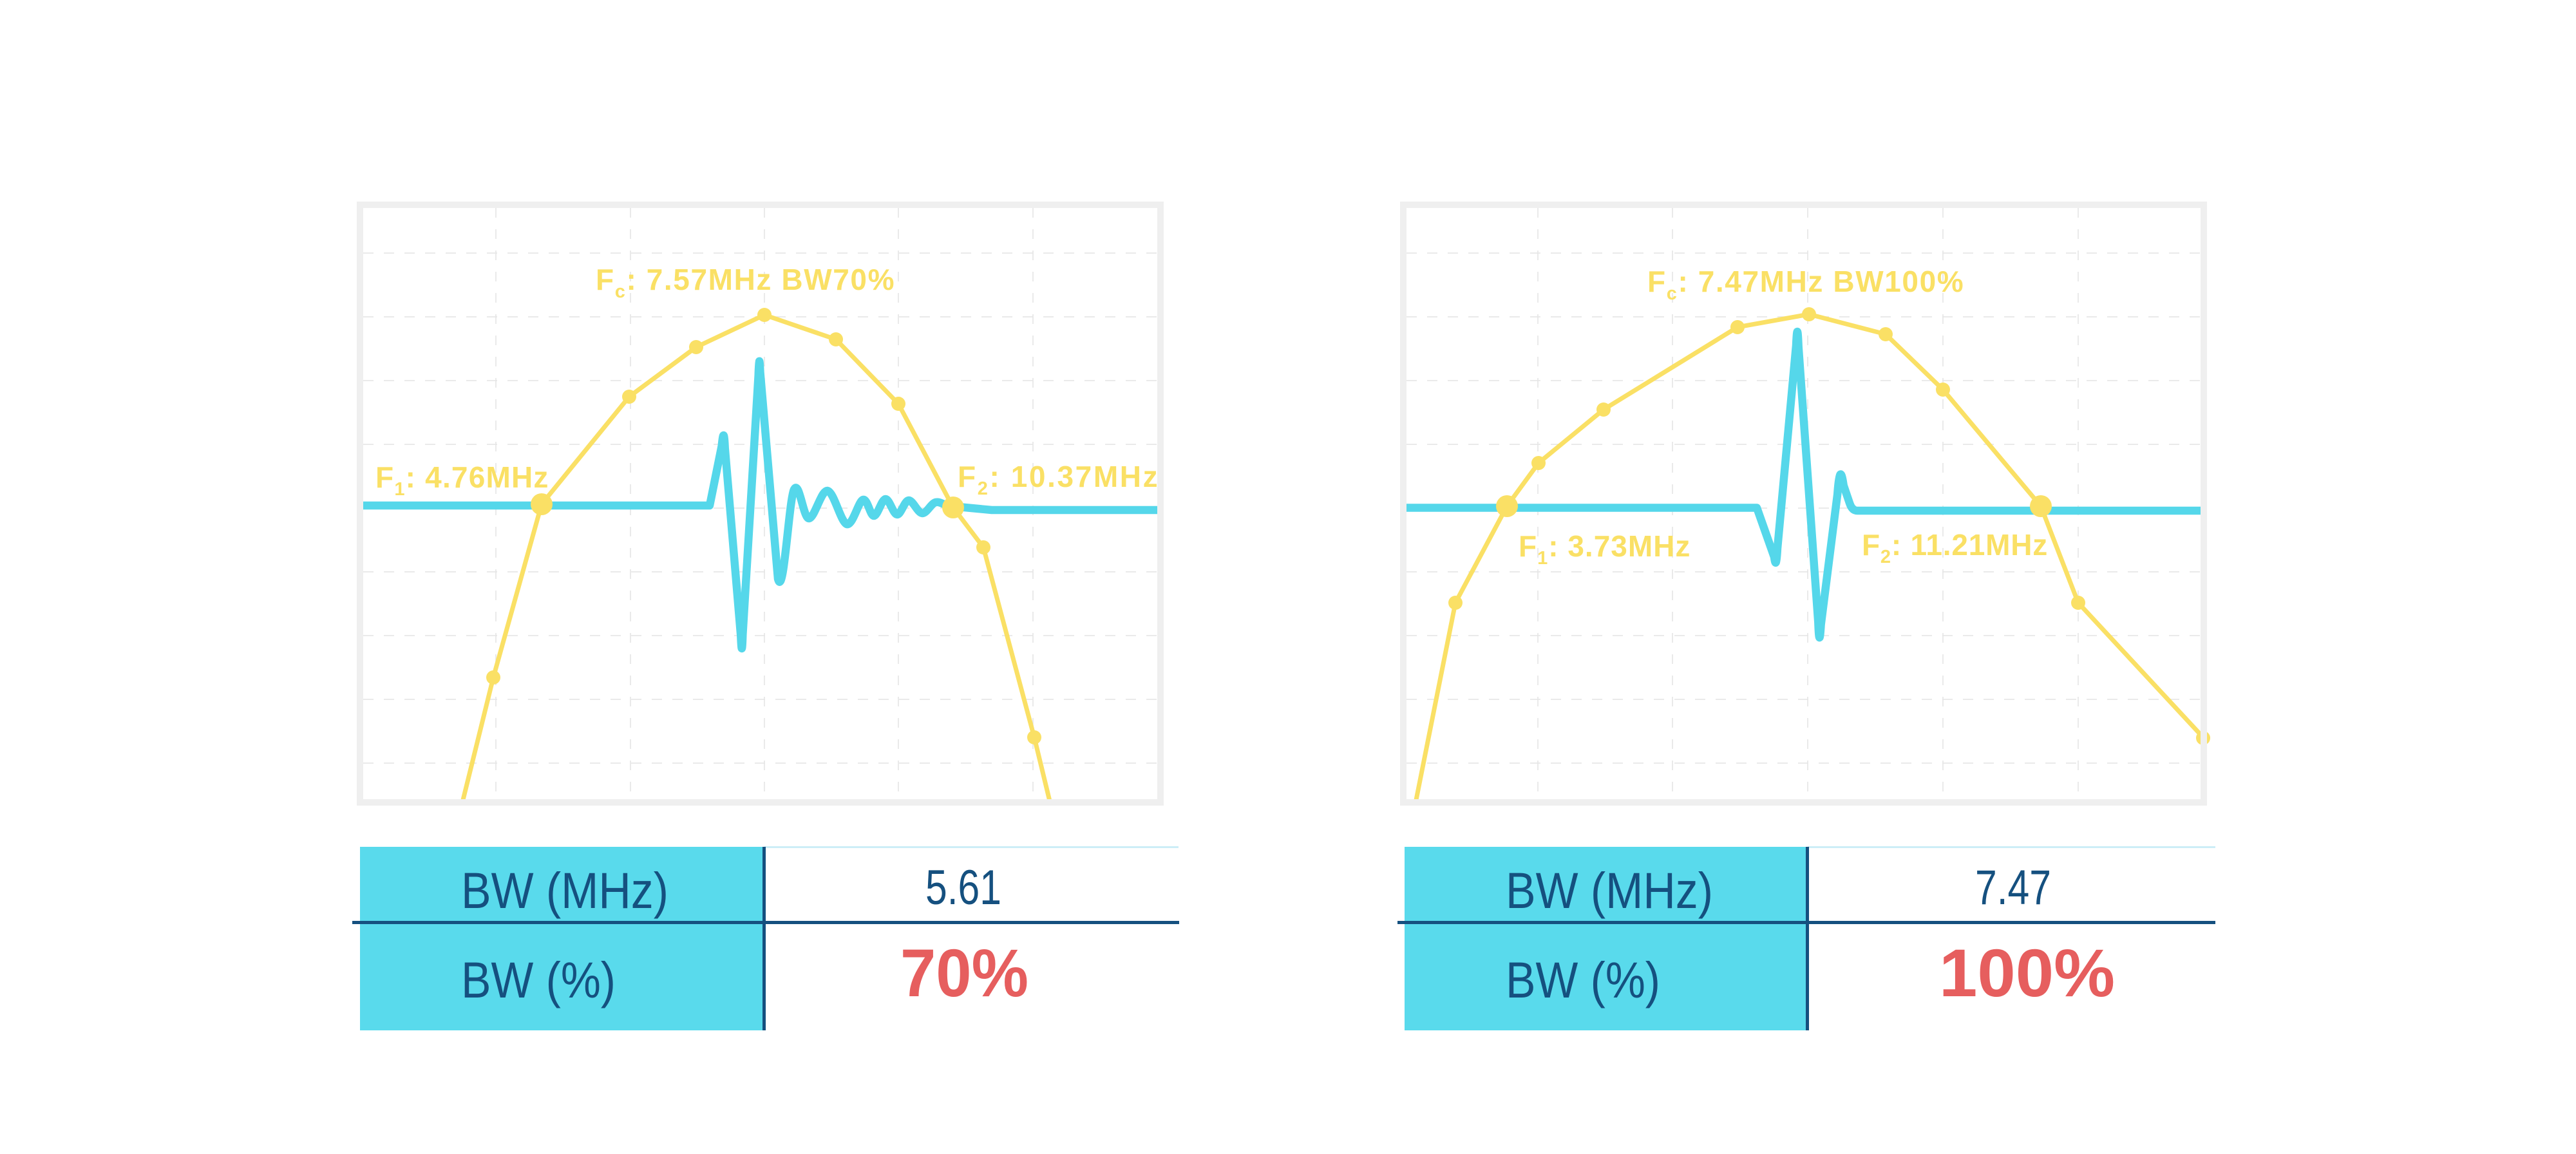 The height and width of the screenshot is (1154, 2576). What do you see at coordinates (2027, 973) in the screenshot?
I see `svg-text: 100%` at bounding box center [2027, 973].